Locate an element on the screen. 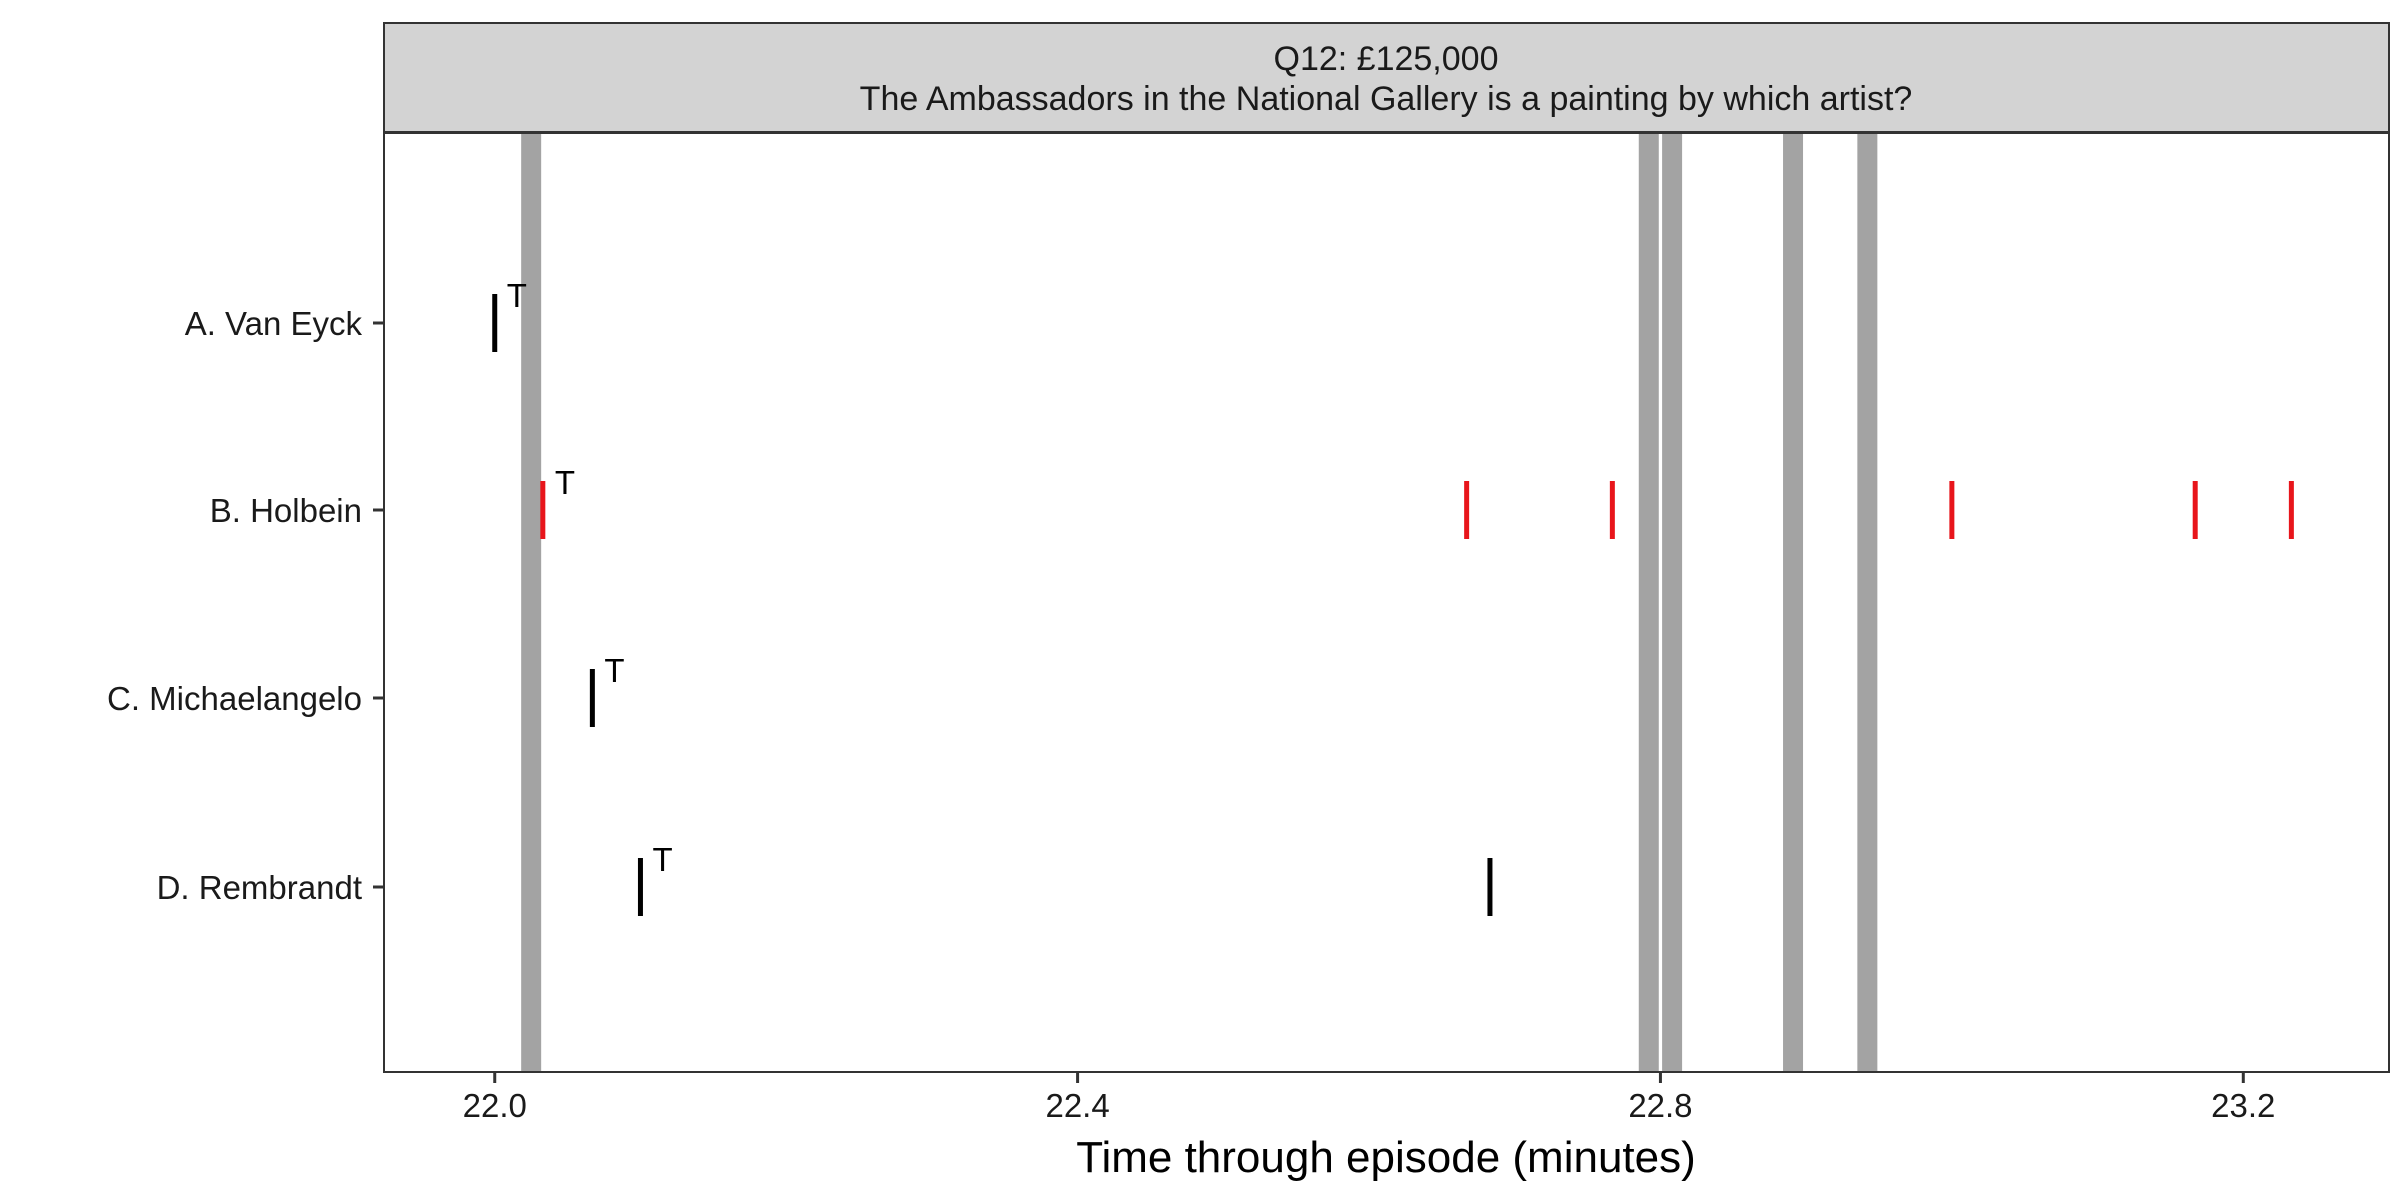  facet-strip is located at coordinates (1386, 78).